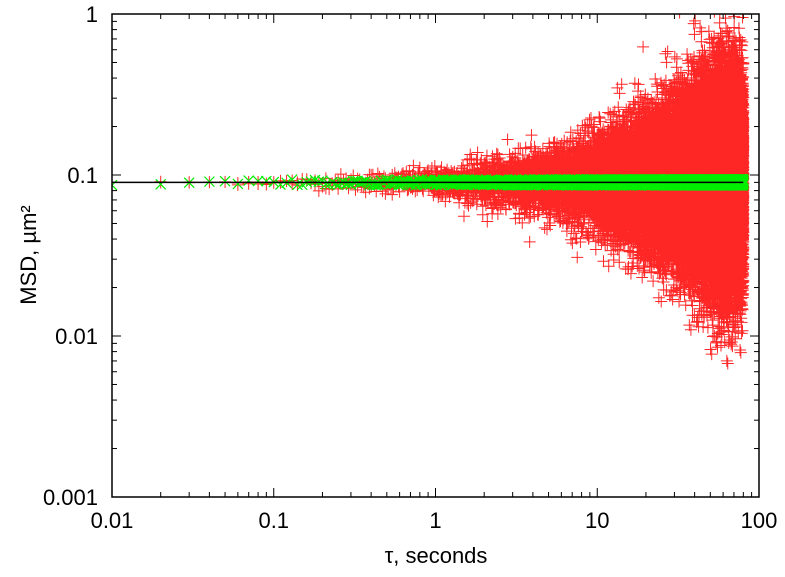 This screenshot has height=577, width=785. What do you see at coordinates (70, 497) in the screenshot?
I see `y-tick-label: 0.001` at bounding box center [70, 497].